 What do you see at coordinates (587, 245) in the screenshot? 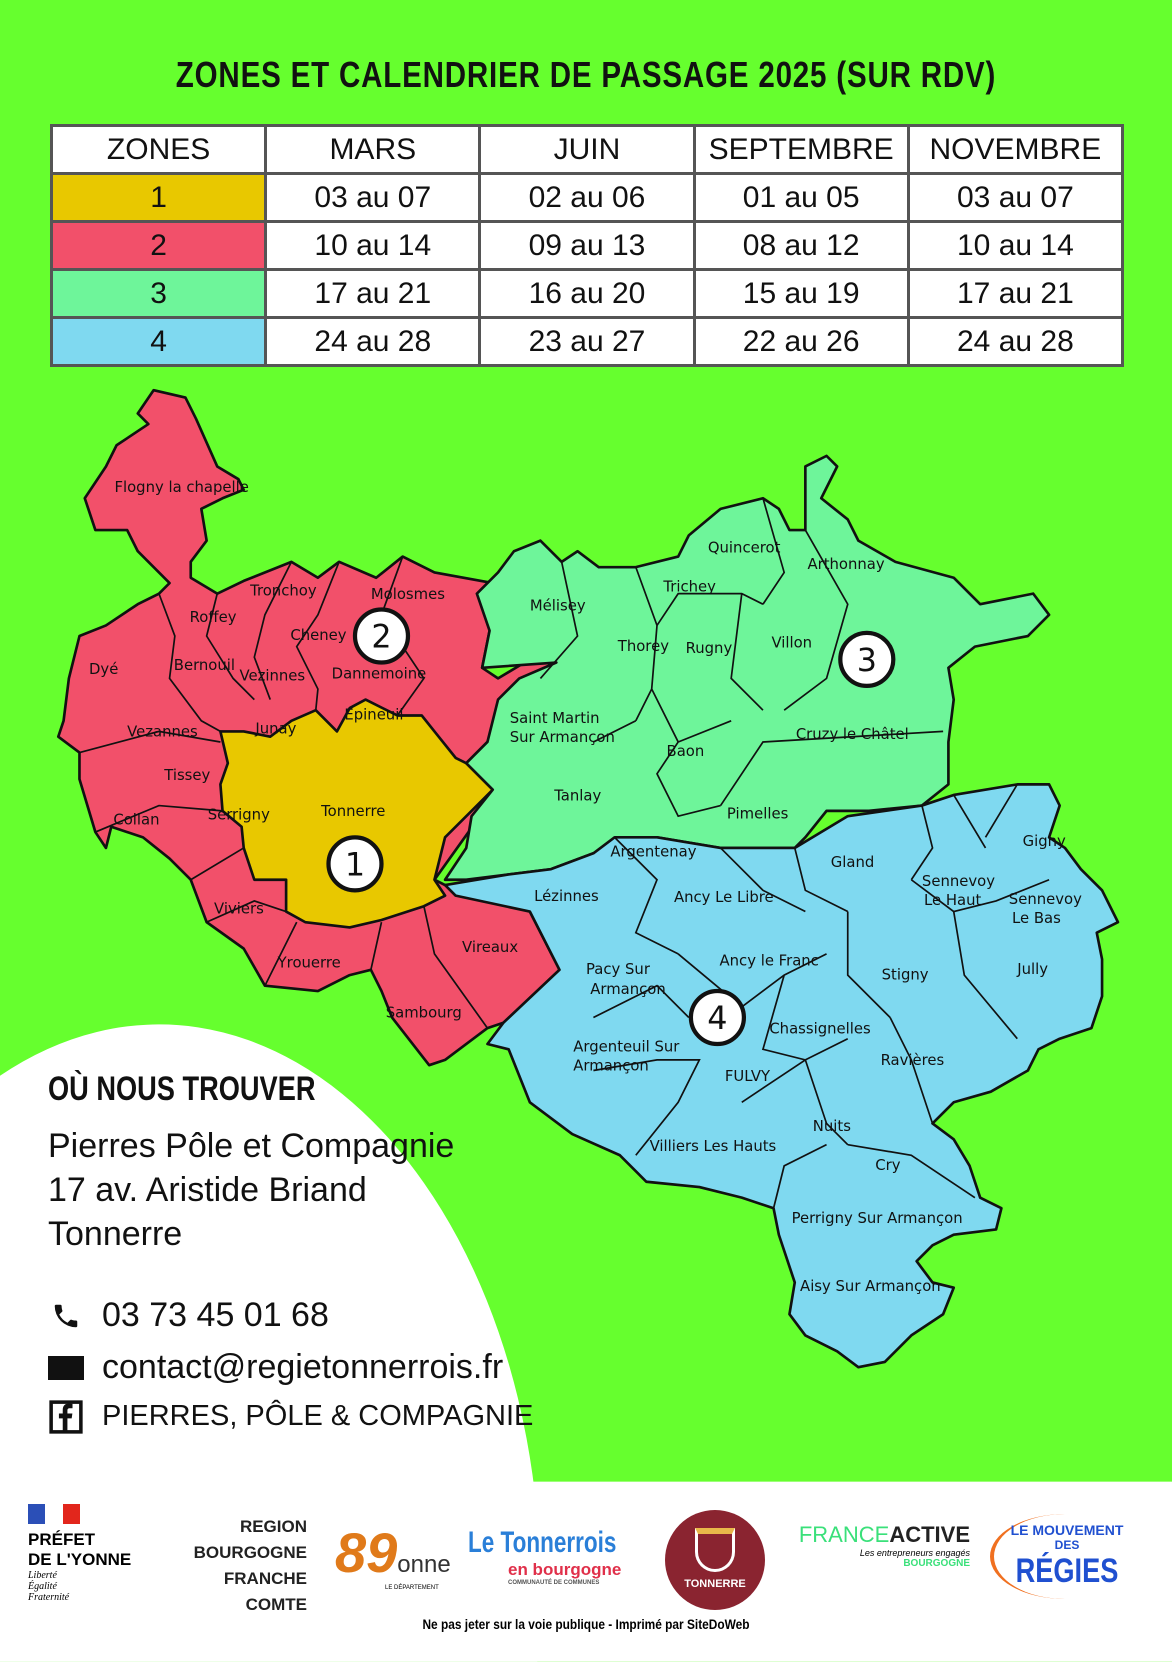
I see `table-row: 2 10 au 14 09 au 13 08 au 12 10 au 14` at bounding box center [587, 245].